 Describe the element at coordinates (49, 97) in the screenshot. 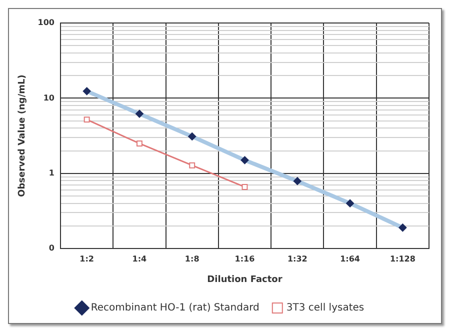

I see `y-tick-label: 10` at that location.